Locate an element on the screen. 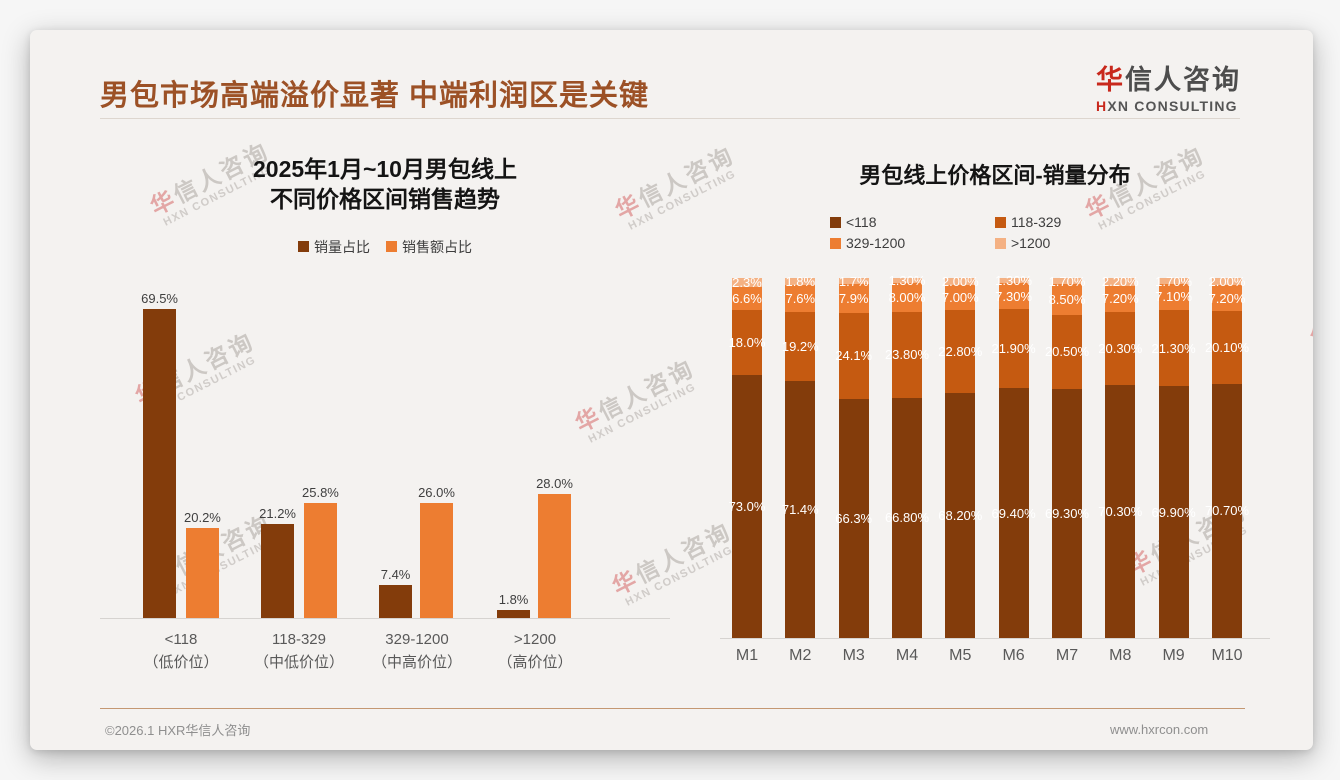 The height and width of the screenshot is (780, 1340). segment-value-label: 7.20% is located at coordinates (1227, 298).